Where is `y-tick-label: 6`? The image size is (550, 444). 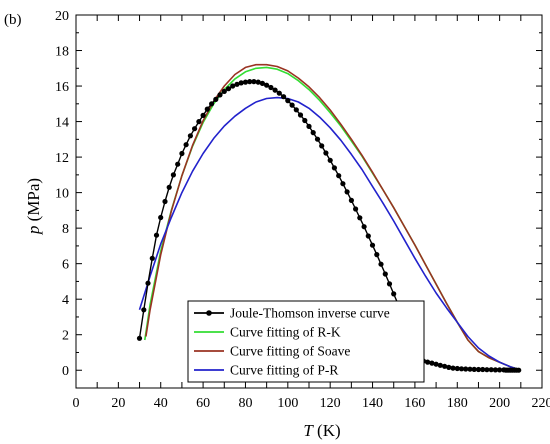 y-tick-label: 6 is located at coordinates (65, 265).